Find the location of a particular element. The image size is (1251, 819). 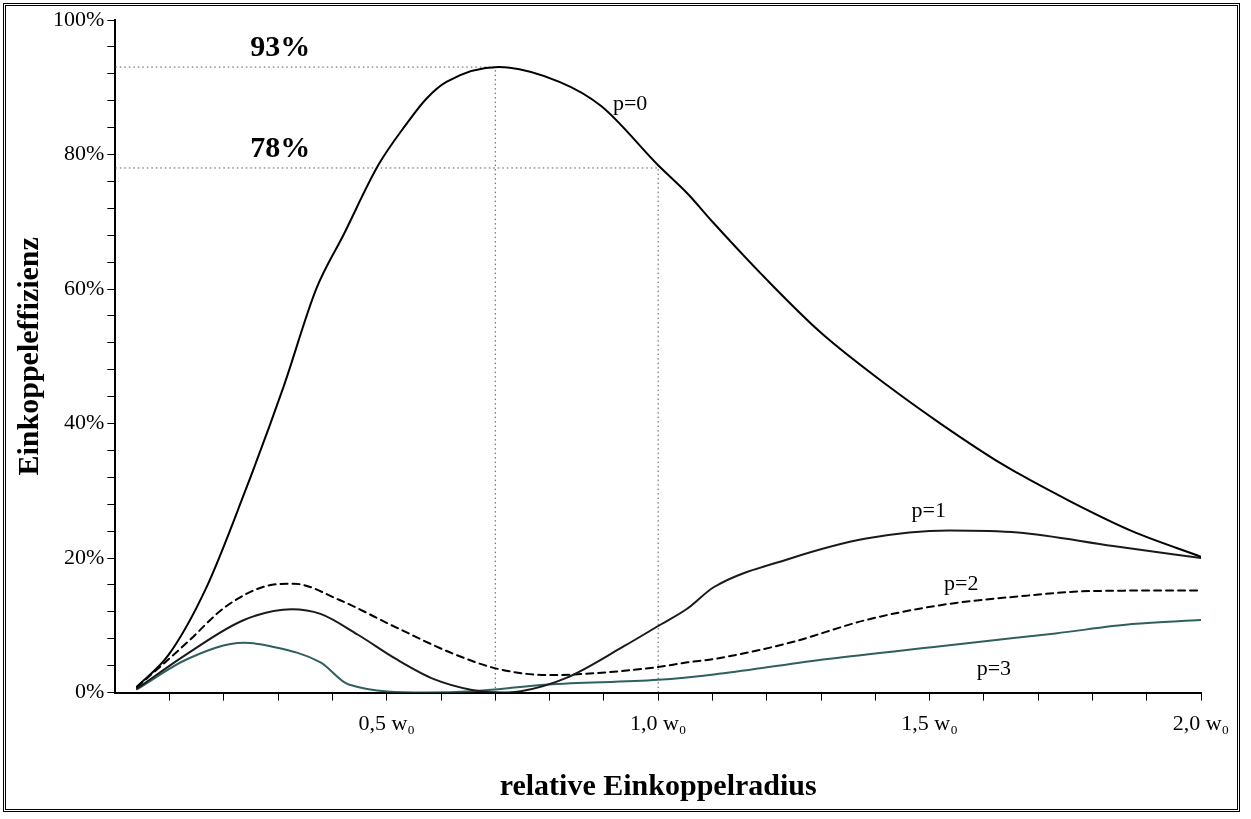

y-tick-label: 100% is located at coordinates (79, 18).